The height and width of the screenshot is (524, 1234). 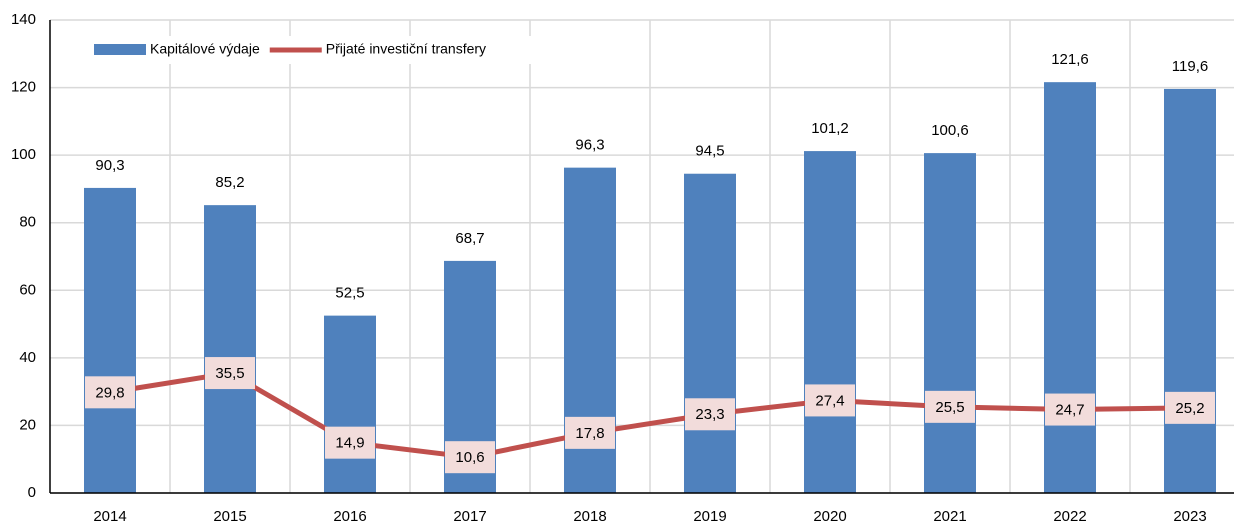 What do you see at coordinates (709, 151) in the screenshot?
I see `bar-value-label: 94,5` at bounding box center [709, 151].